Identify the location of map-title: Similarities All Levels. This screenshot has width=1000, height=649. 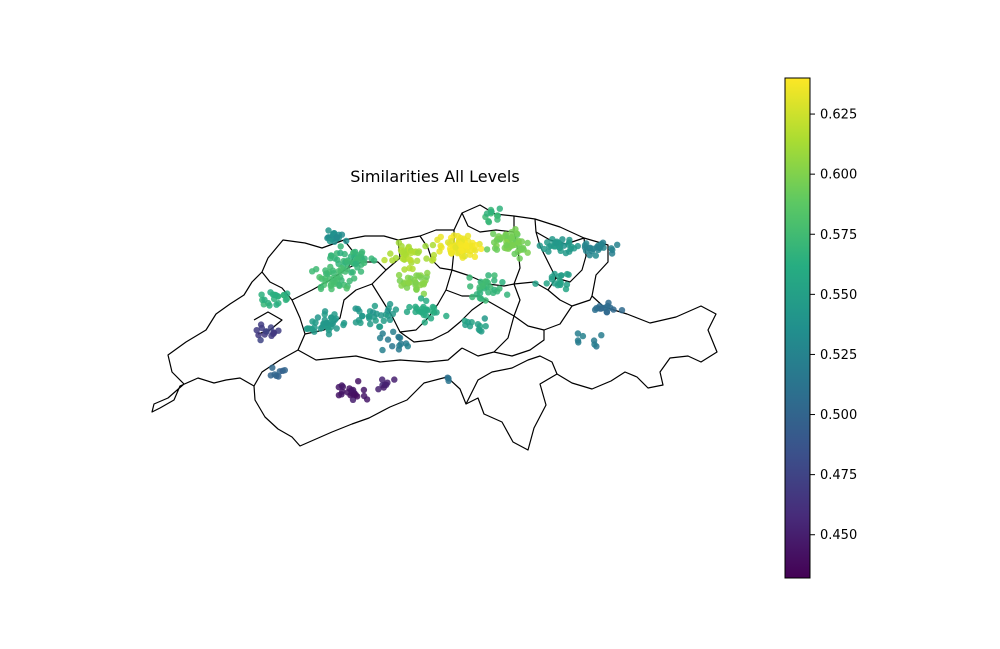
(434, 176).